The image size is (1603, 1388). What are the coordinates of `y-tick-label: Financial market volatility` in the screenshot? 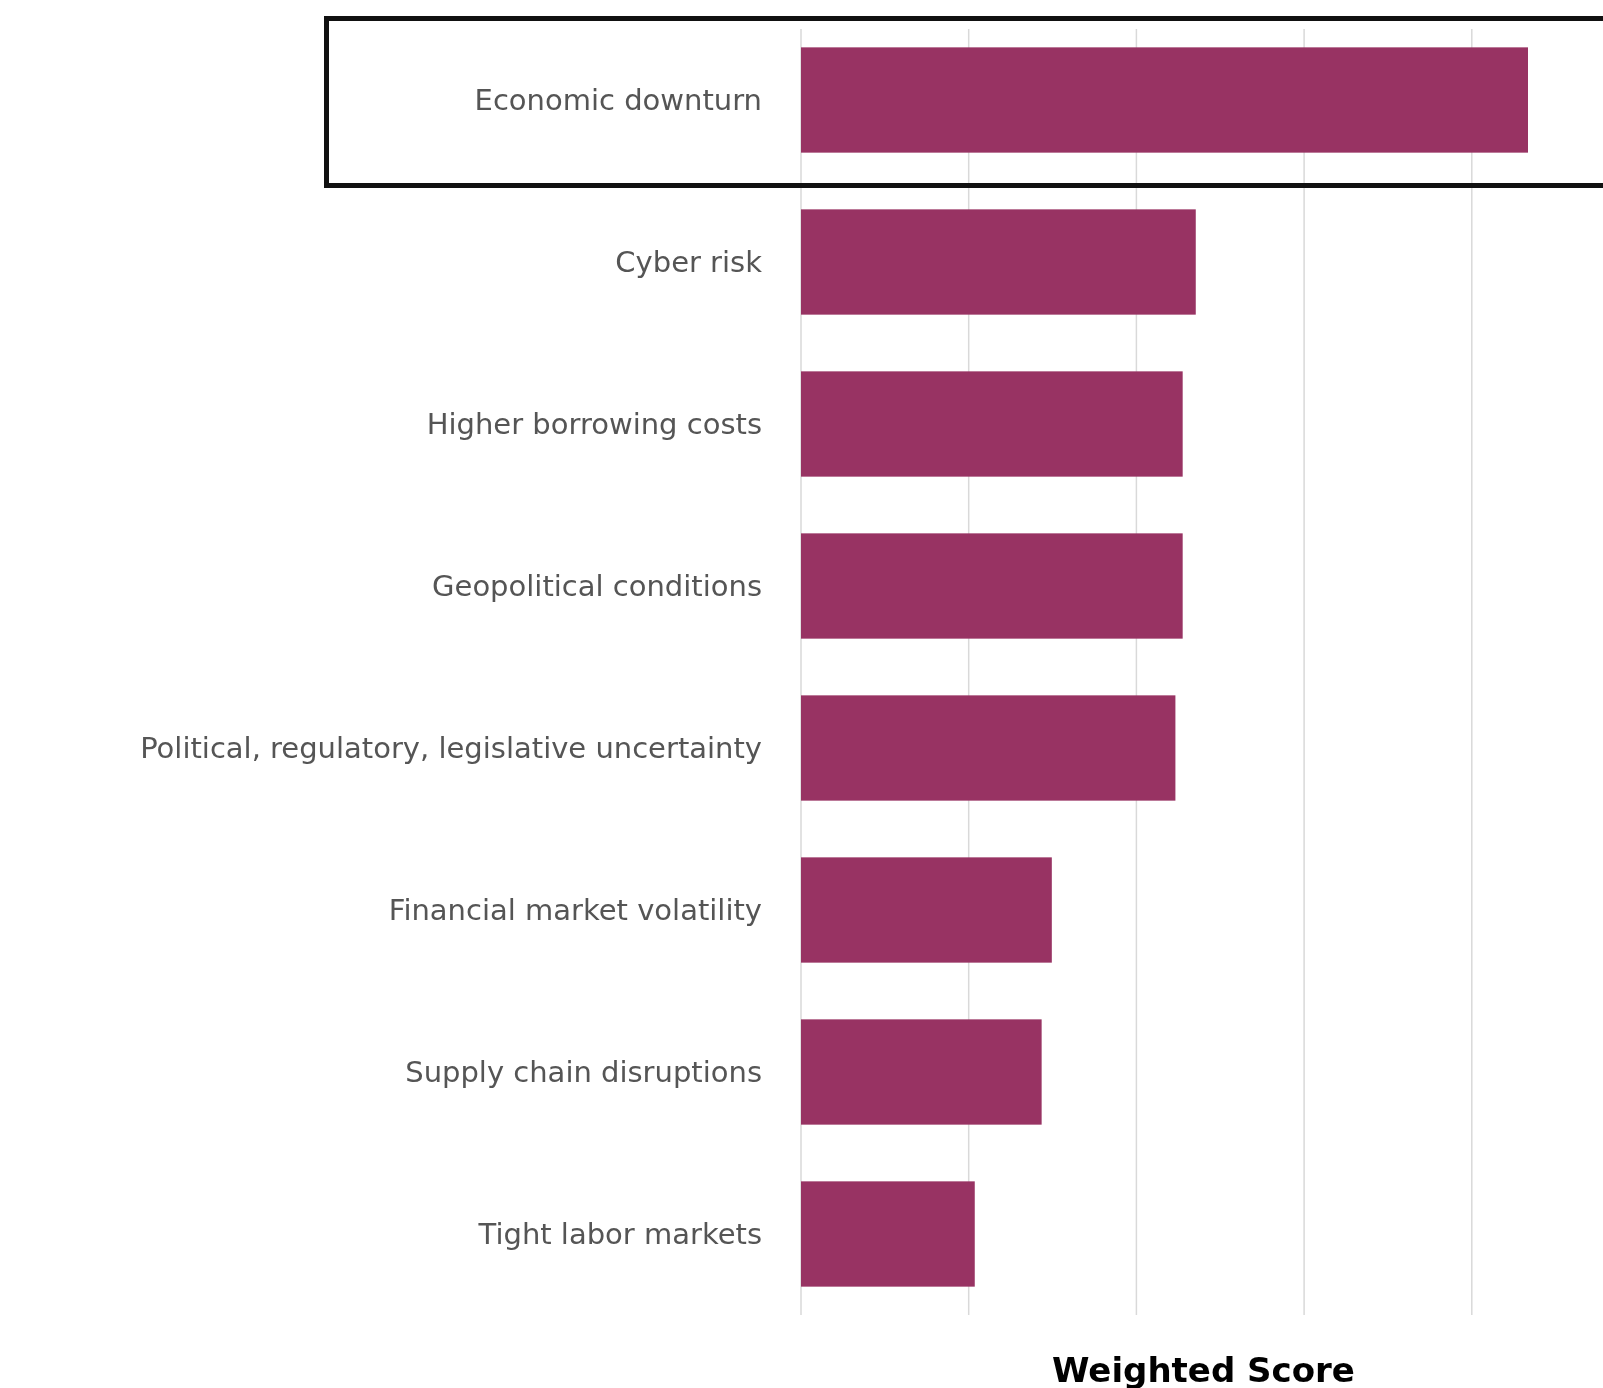 It's located at (575, 910).